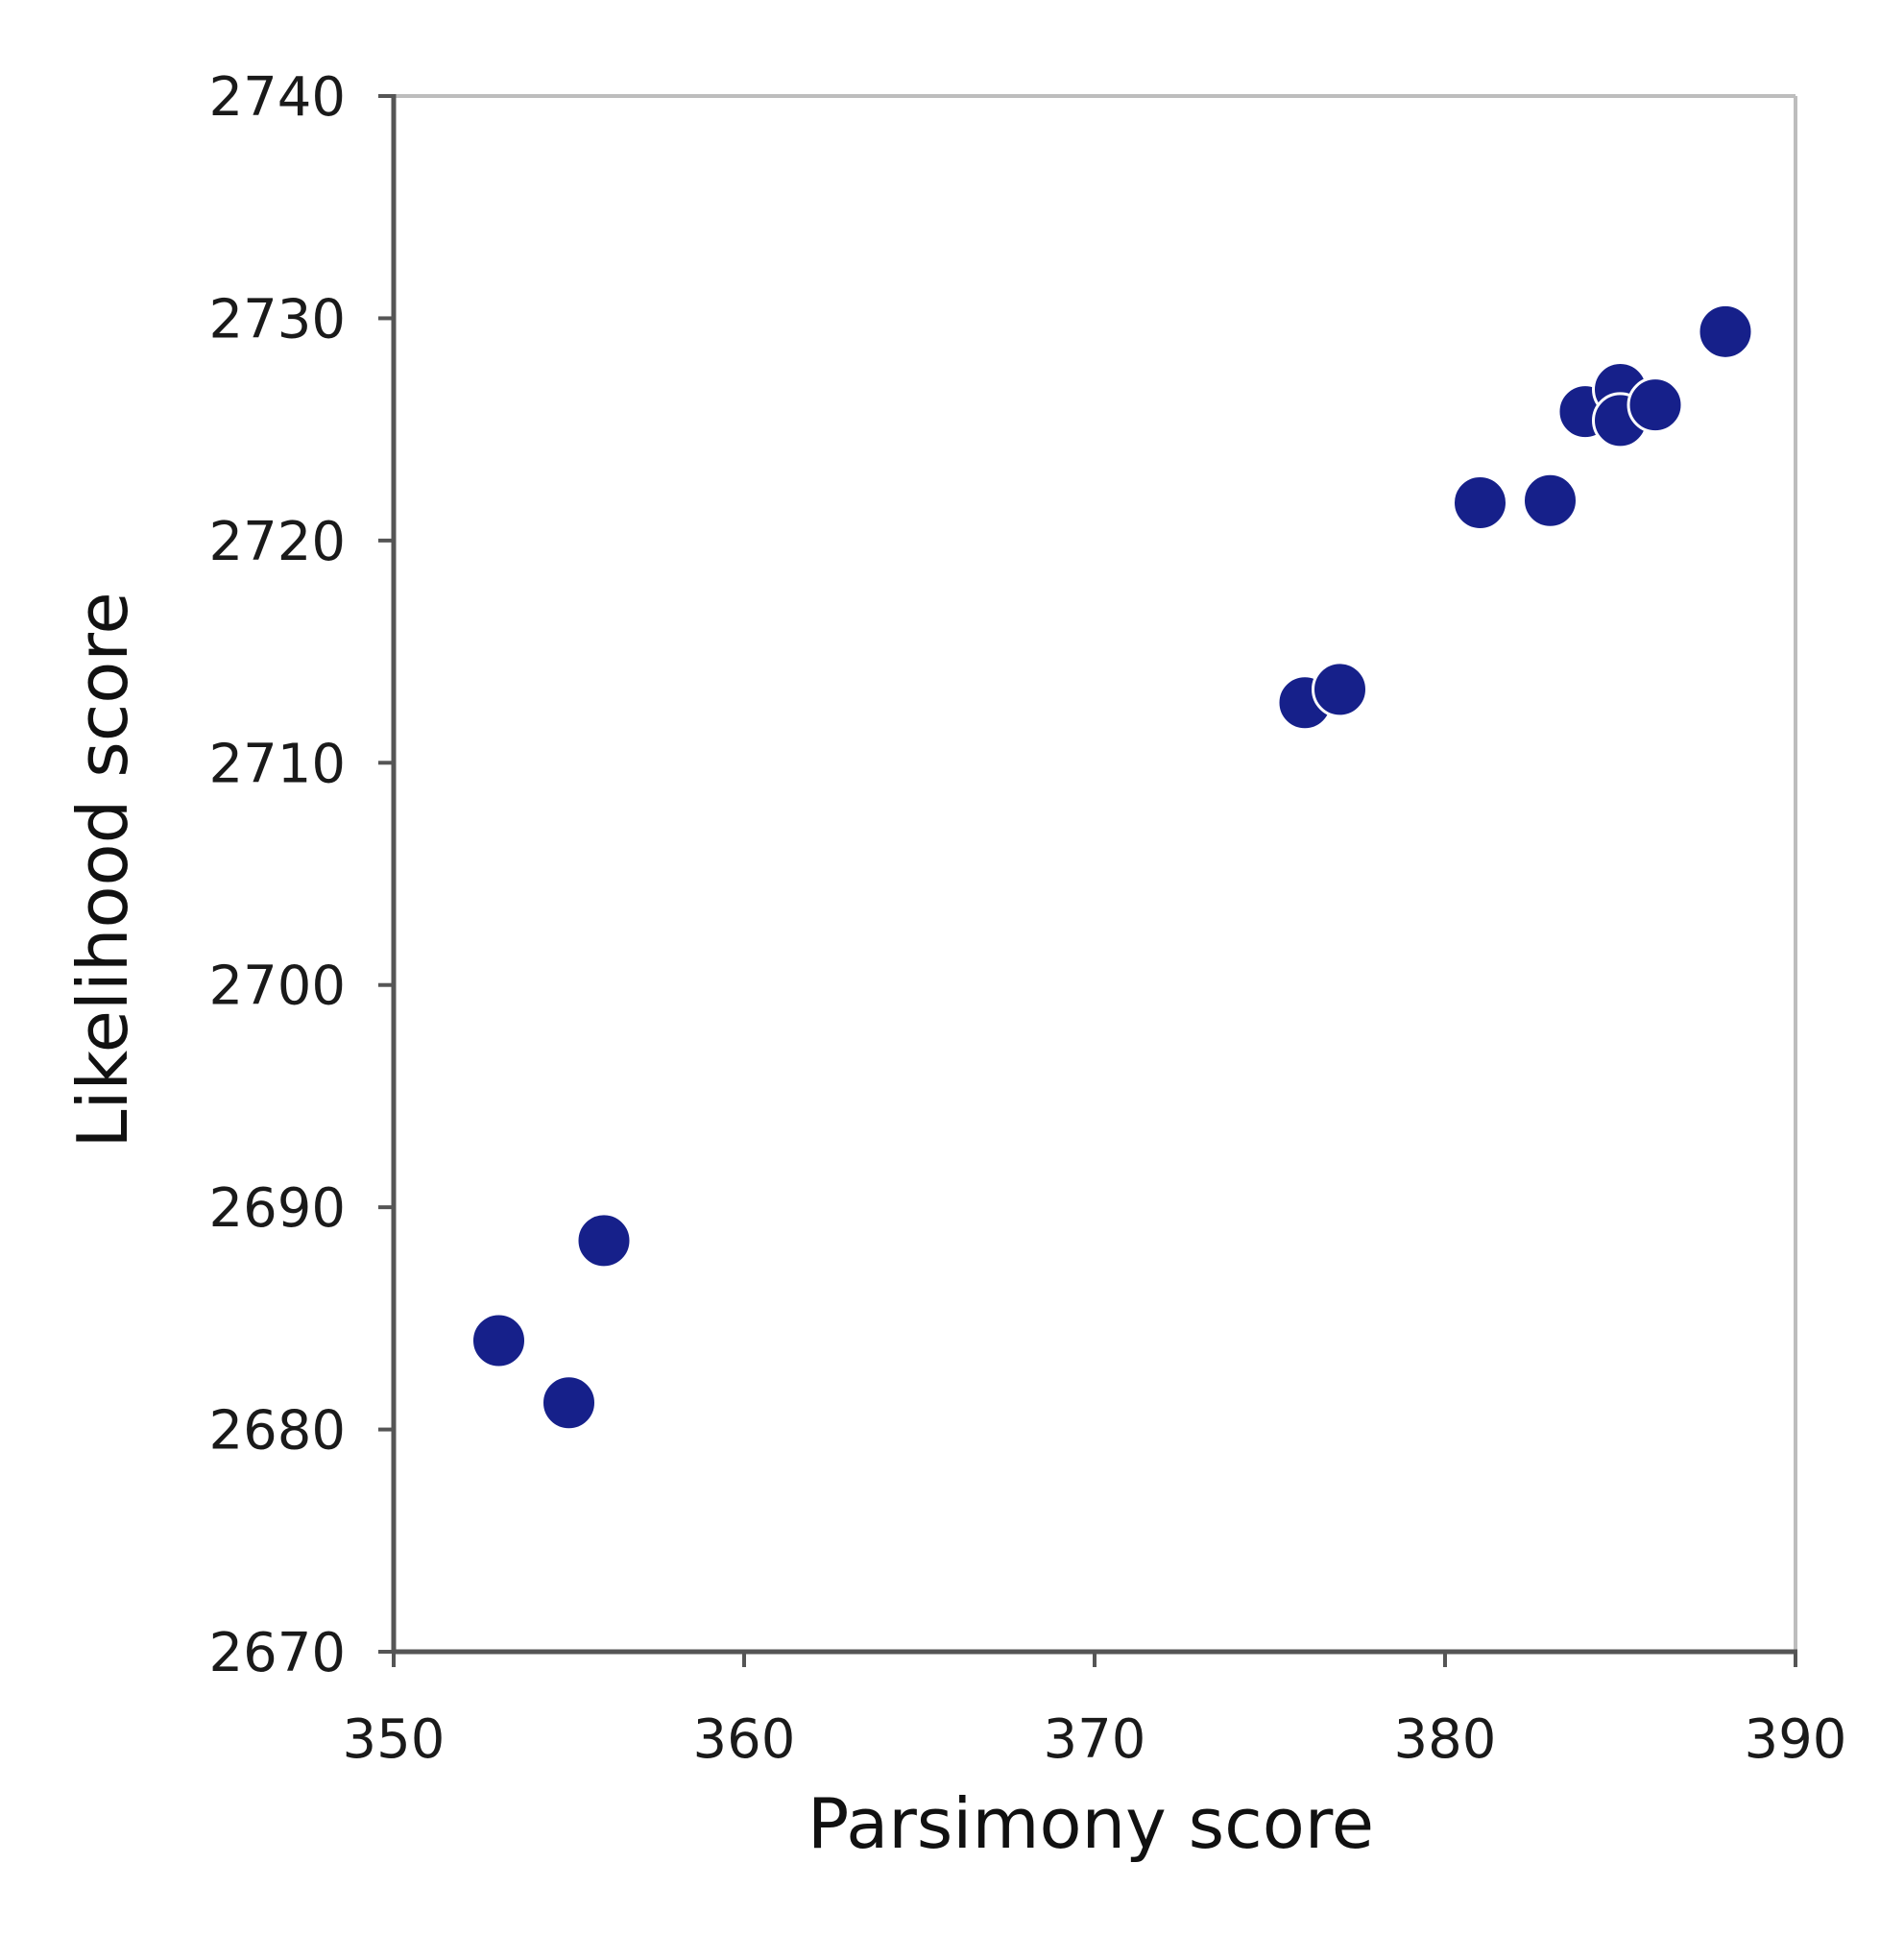 Image resolution: width=1904 pixels, height=1960 pixels. What do you see at coordinates (277, 1432) in the screenshot?
I see `y-tick-label: 2680` at bounding box center [277, 1432].